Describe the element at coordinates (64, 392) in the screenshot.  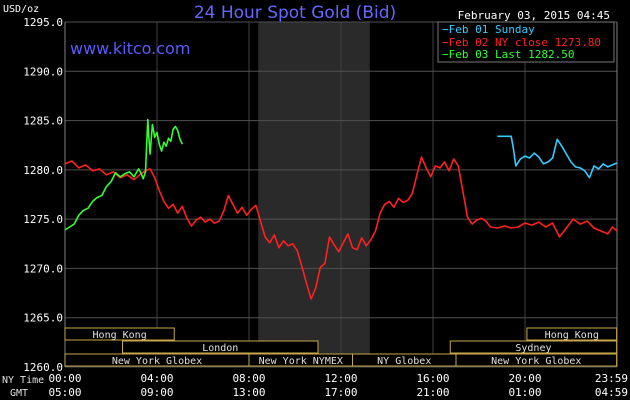
I see `gmt-time-tick: 05:00` at that location.